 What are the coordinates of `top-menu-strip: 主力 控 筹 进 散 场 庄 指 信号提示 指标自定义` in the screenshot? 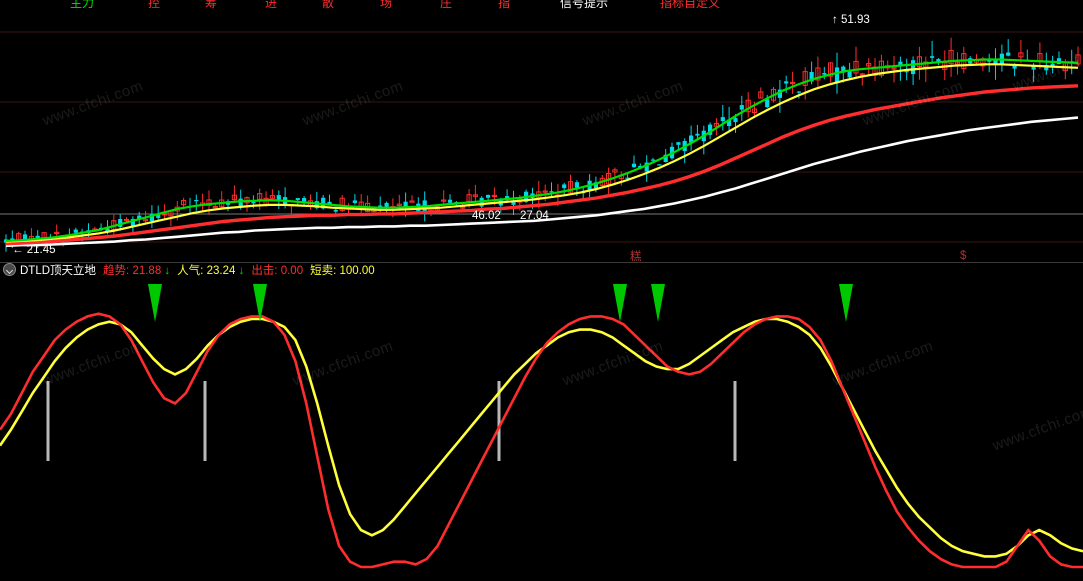 It's located at (541, 5).